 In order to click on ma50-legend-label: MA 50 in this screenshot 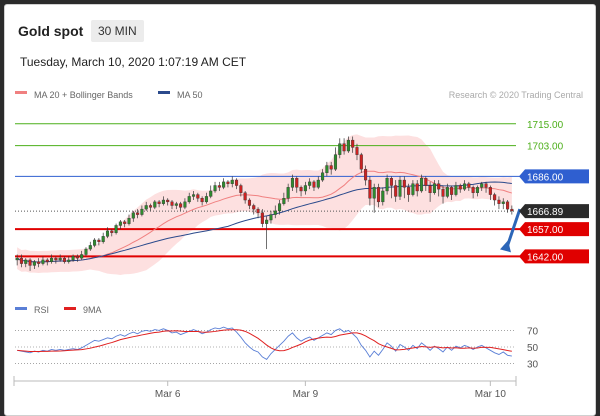, I will do `click(190, 95)`.